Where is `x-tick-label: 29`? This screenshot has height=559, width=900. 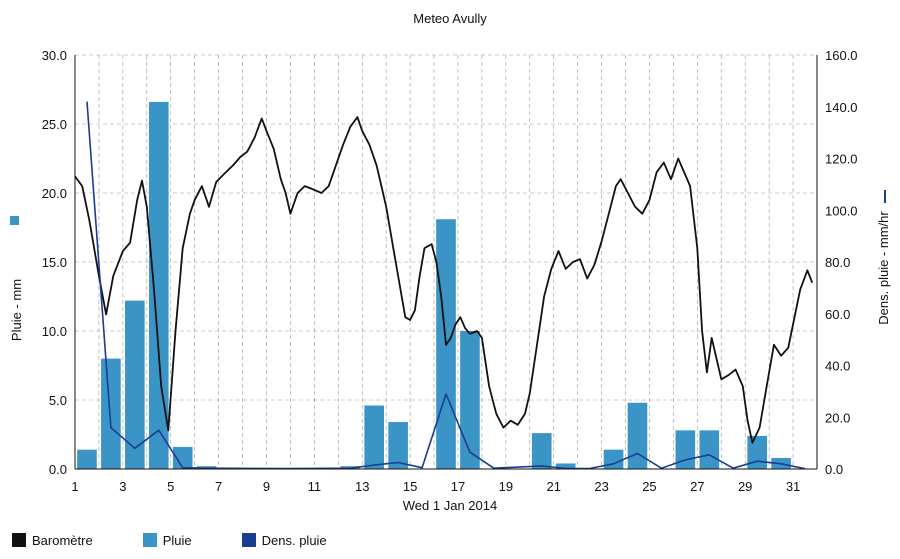
x-tick-label: 29 is located at coordinates (745, 486).